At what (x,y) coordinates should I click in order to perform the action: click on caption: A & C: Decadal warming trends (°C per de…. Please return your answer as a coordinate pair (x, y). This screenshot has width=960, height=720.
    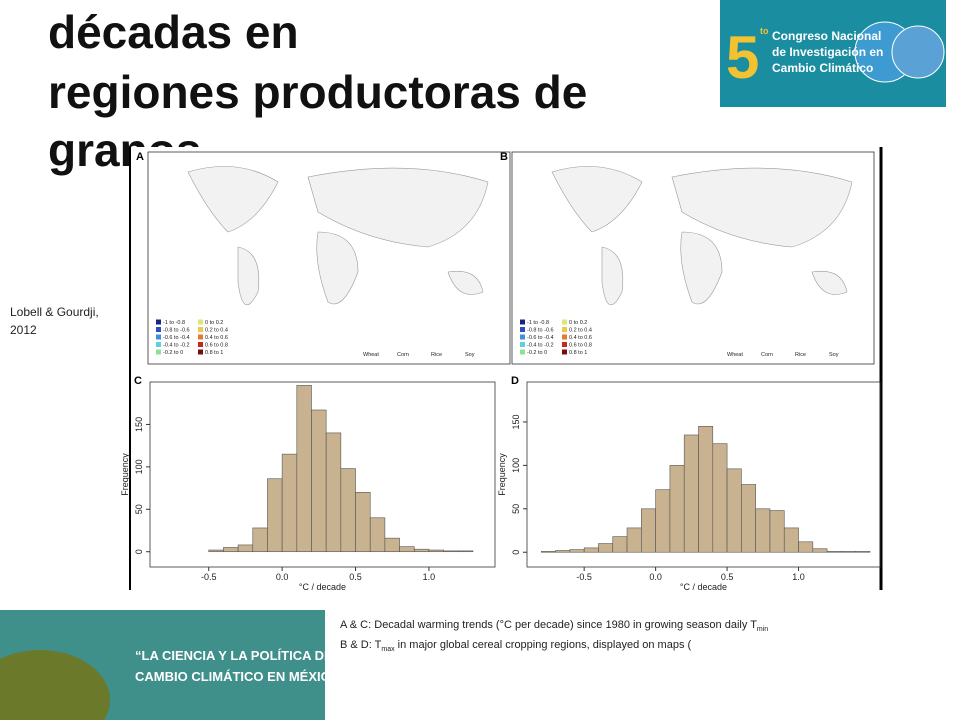
    Looking at the image, I should click on (554, 626).